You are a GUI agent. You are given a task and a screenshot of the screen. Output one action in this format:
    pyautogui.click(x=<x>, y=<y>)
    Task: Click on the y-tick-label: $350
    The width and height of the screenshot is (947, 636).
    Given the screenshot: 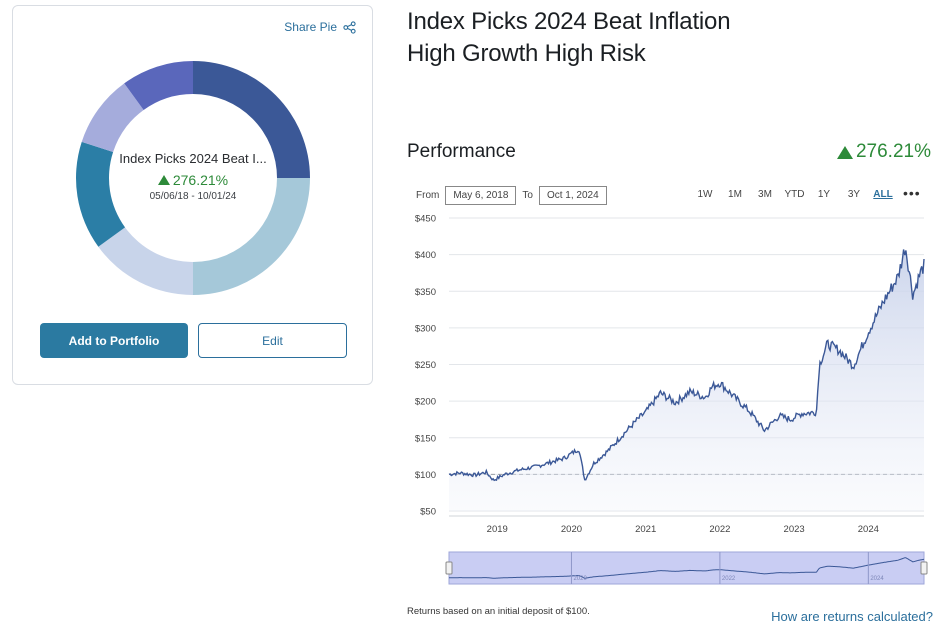 What is the action you would take?
    pyautogui.click(x=425, y=292)
    